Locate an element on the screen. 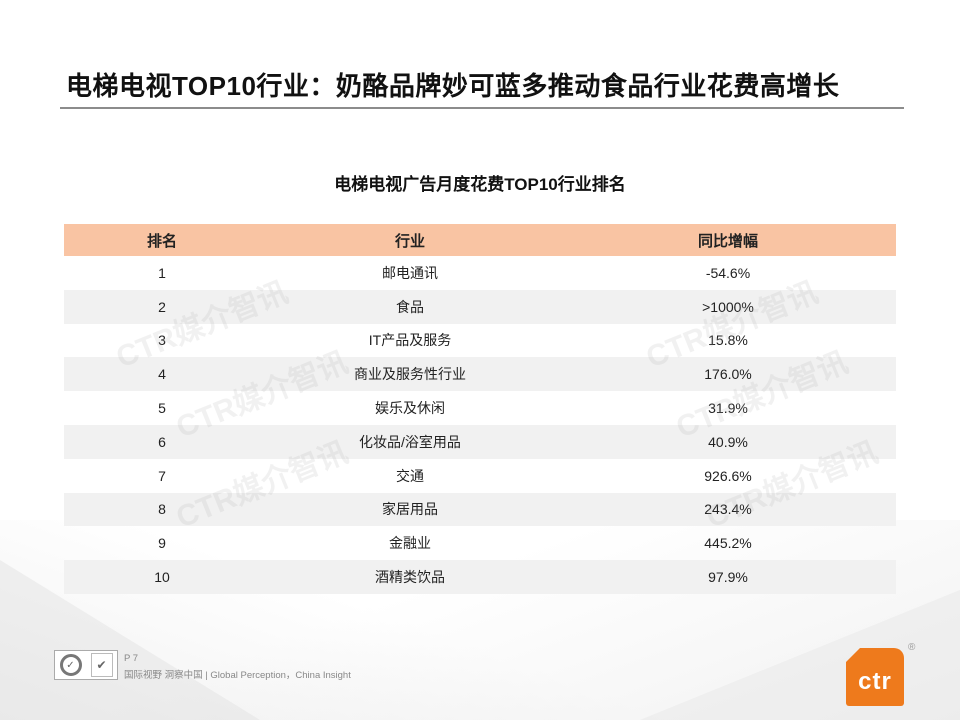  title-divider is located at coordinates (482, 108).